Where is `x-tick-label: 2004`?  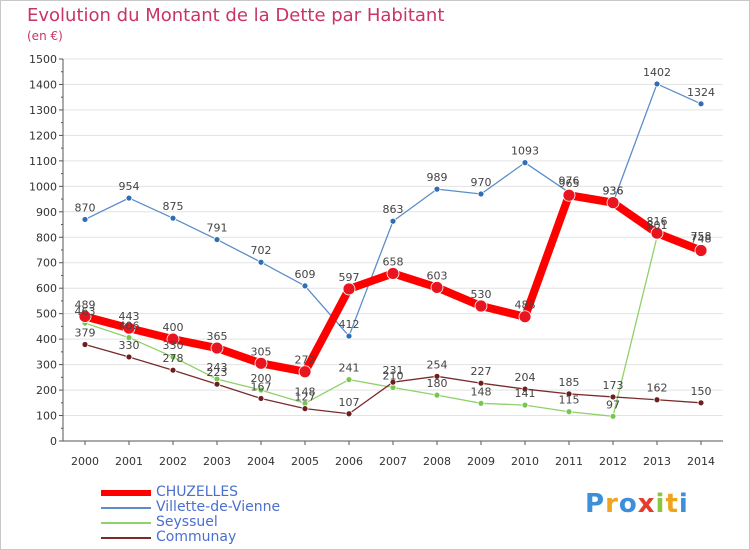
x-tick-label: 2004 is located at coordinates (261, 461).